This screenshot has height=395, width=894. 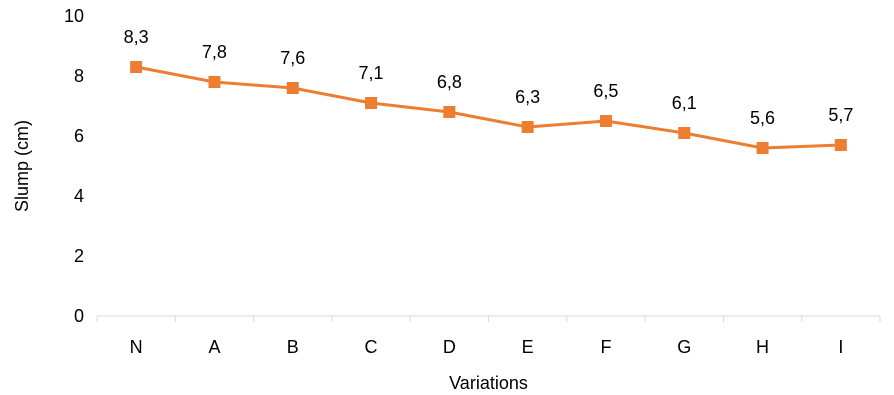 I want to click on data-label: 6,1, so click(x=684, y=103).